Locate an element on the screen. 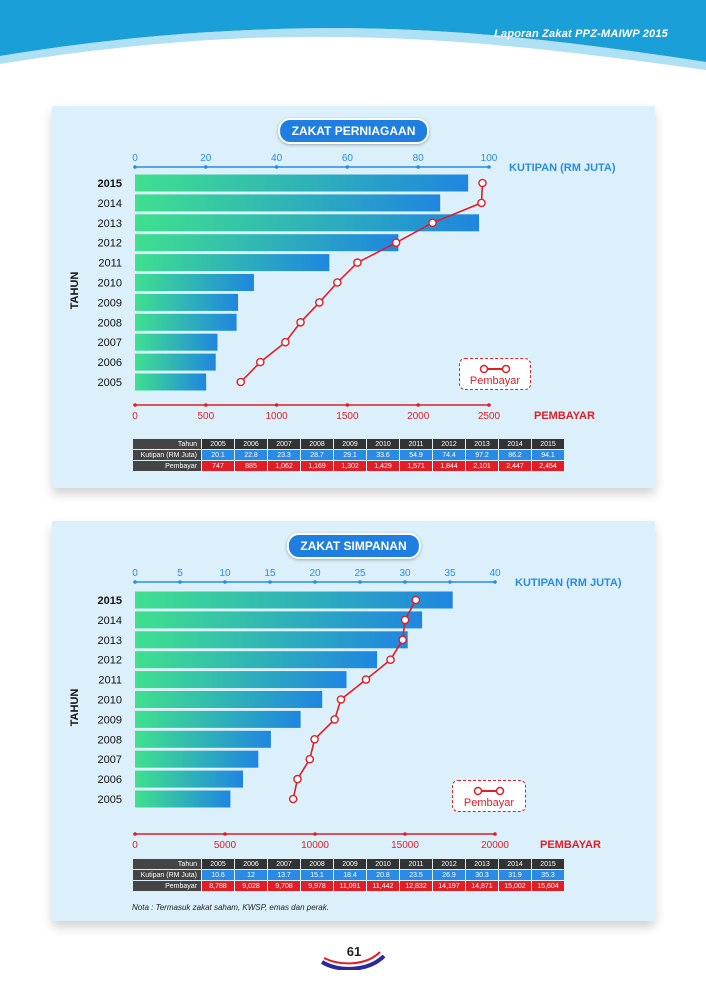 Image resolution: width=706 pixels, height=1000 pixels. table-cell-pembayar: 885 is located at coordinates (251, 466).